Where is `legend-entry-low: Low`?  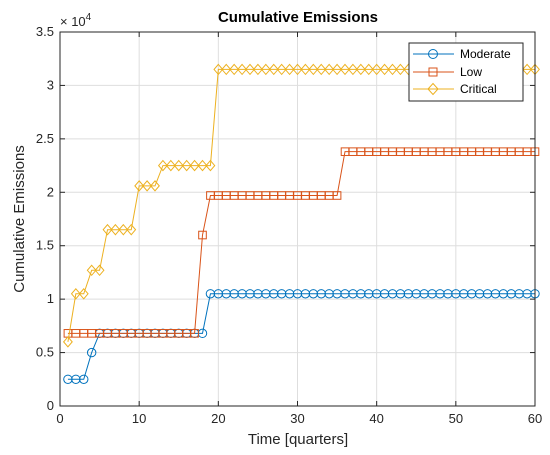 legend-entry-low: Low is located at coordinates (447, 72).